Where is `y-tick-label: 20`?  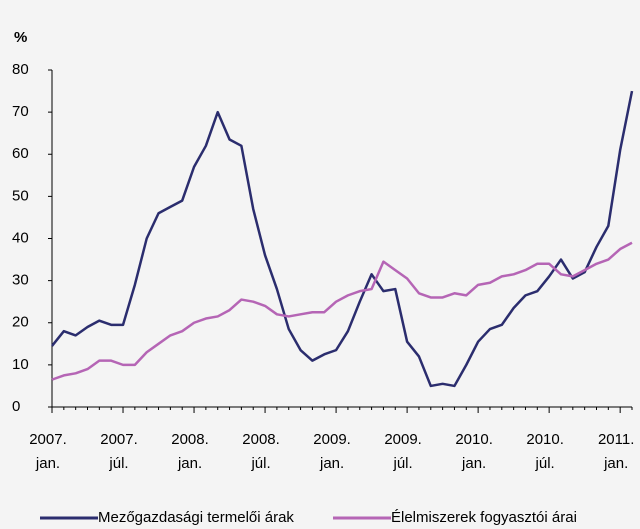 y-tick-label: 20 is located at coordinates (20, 322).